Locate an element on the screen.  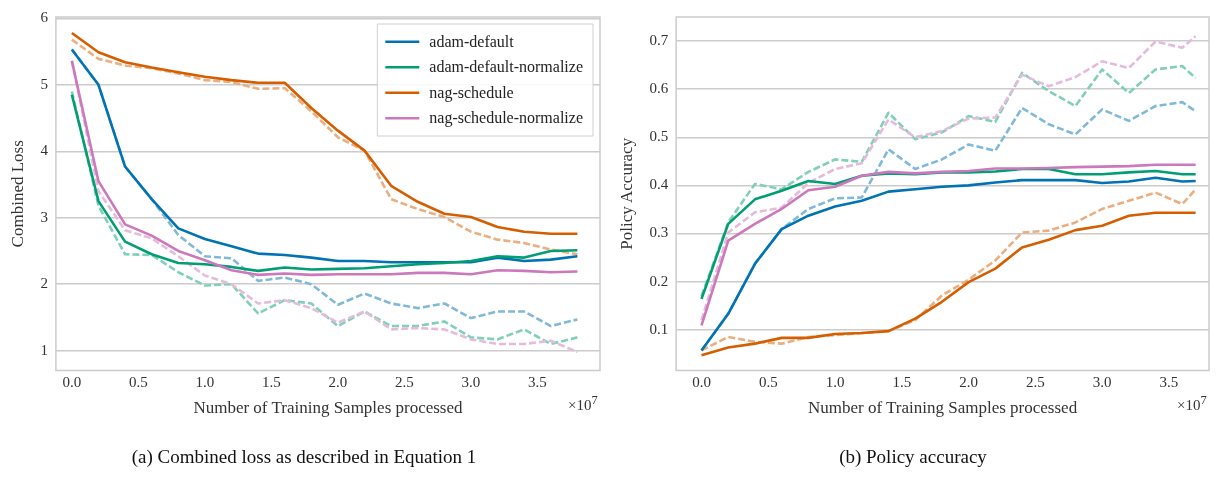
y-axis-title: Policy Accuracy is located at coordinates (626, 193).